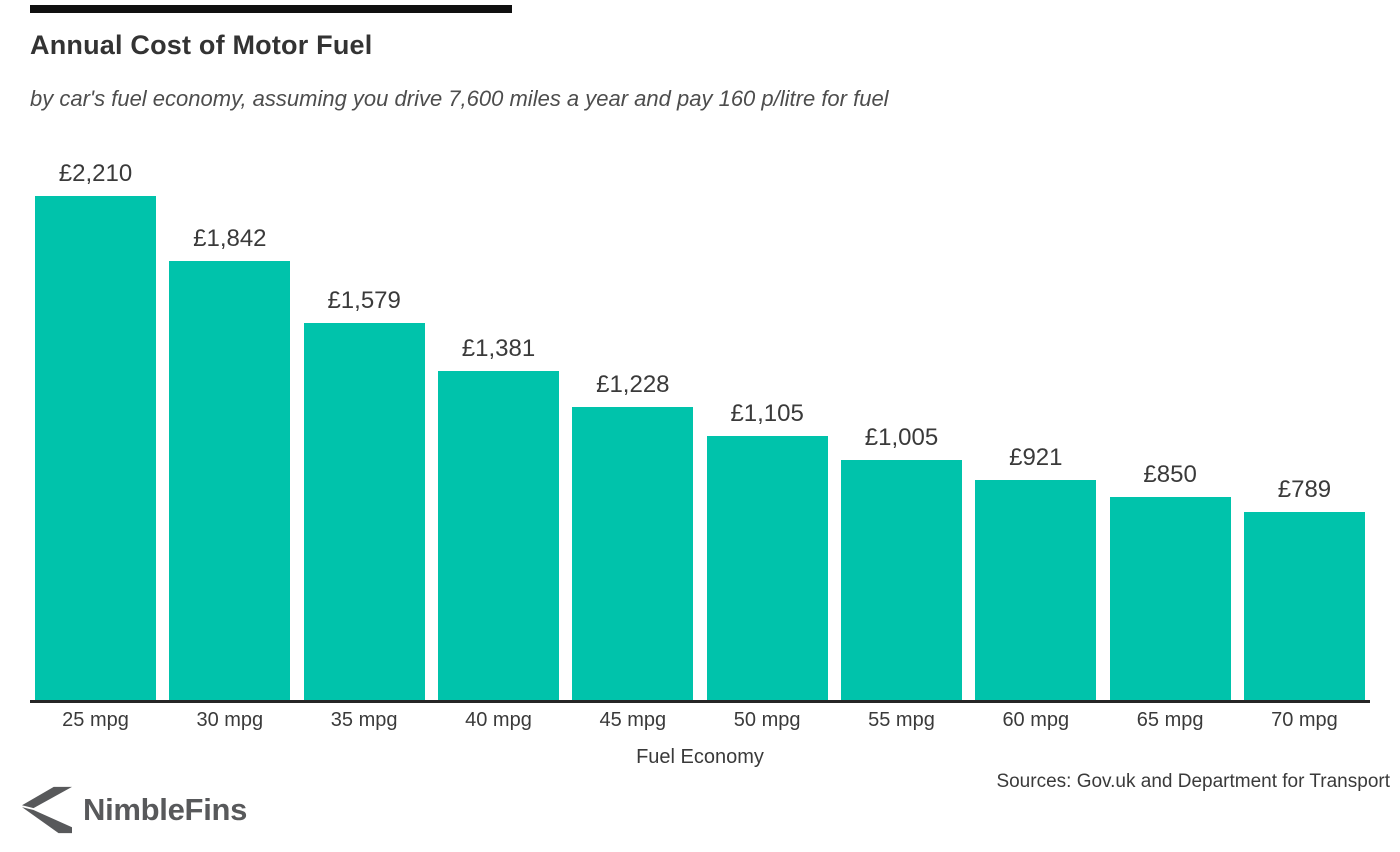 The image size is (1400, 852). Describe the element at coordinates (230, 720) in the screenshot. I see `x-tick-label: 30 mpg` at that location.